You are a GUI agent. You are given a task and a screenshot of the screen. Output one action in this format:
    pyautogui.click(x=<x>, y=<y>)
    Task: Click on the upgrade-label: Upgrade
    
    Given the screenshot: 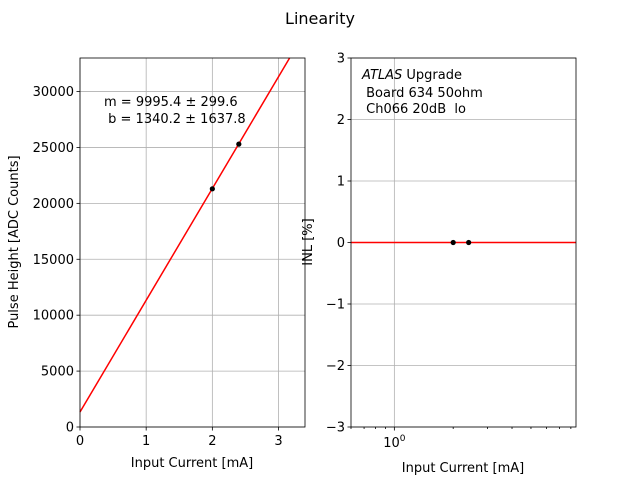 What is the action you would take?
    pyautogui.click(x=432, y=75)
    